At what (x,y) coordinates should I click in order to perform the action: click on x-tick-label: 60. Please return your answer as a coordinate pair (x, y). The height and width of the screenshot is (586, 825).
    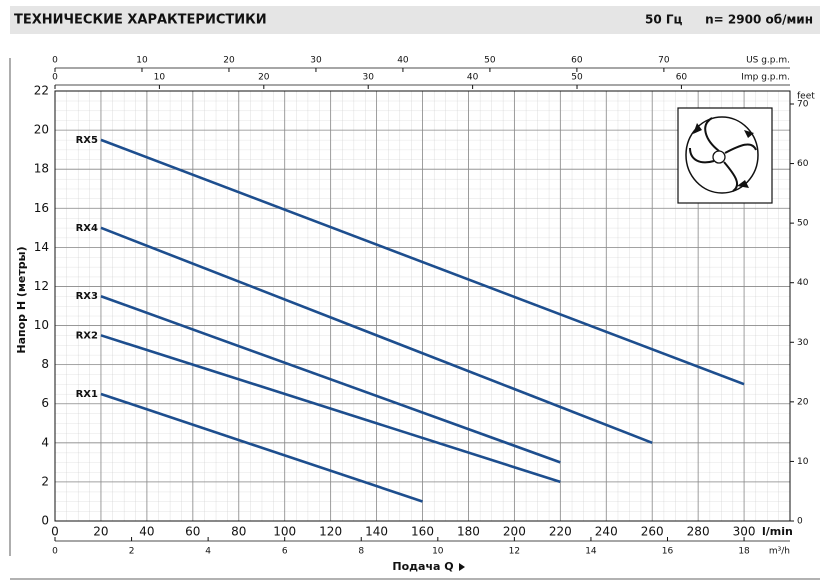
    Looking at the image, I should click on (192, 532).